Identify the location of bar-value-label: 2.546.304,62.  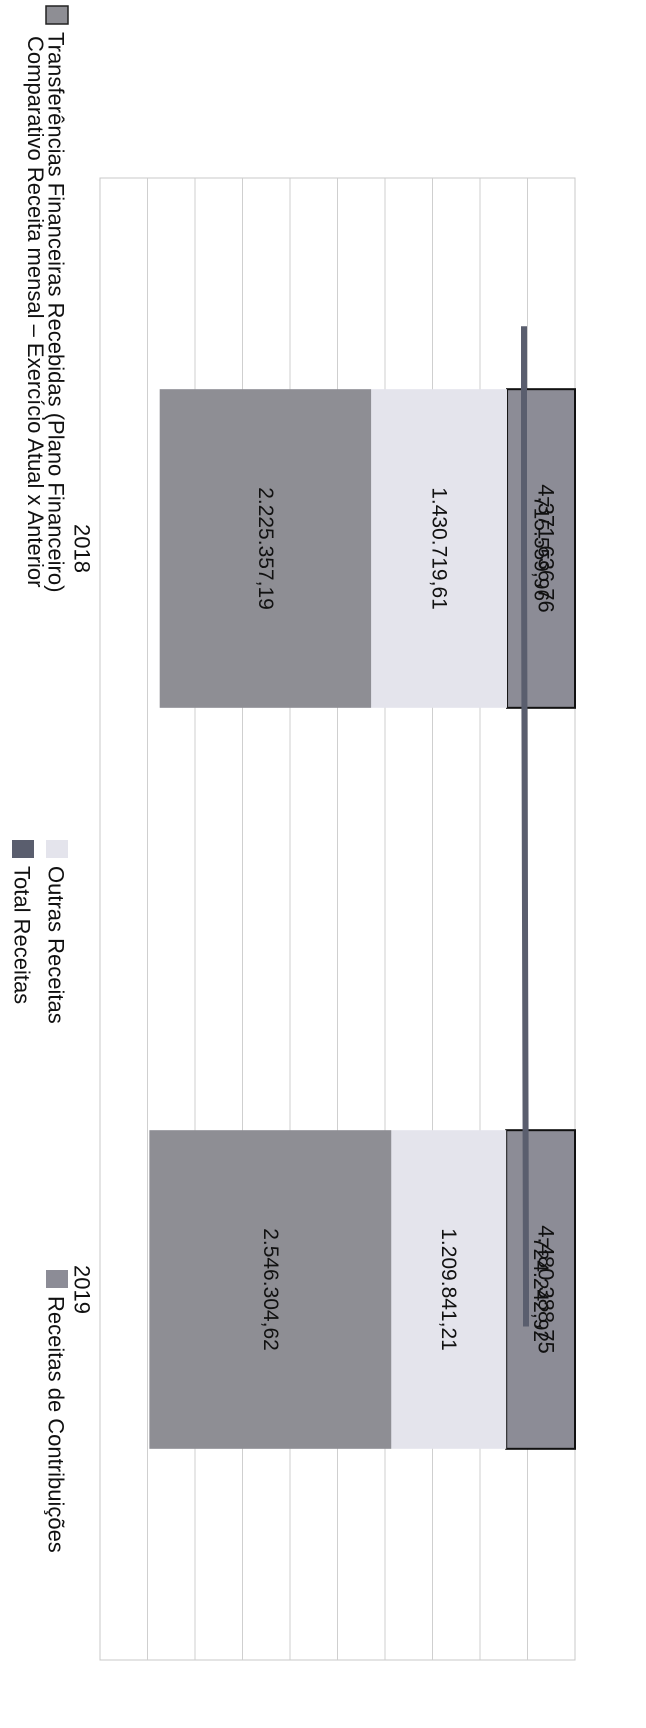
(270, 1289).